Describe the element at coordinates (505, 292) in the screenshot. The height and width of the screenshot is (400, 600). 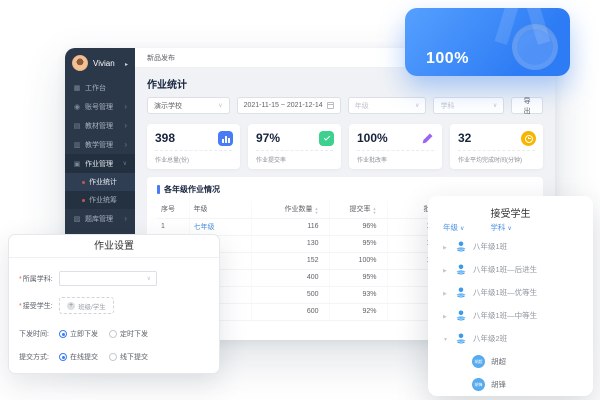
I see `tree-item-label: 八年级1班—优等生` at that location.